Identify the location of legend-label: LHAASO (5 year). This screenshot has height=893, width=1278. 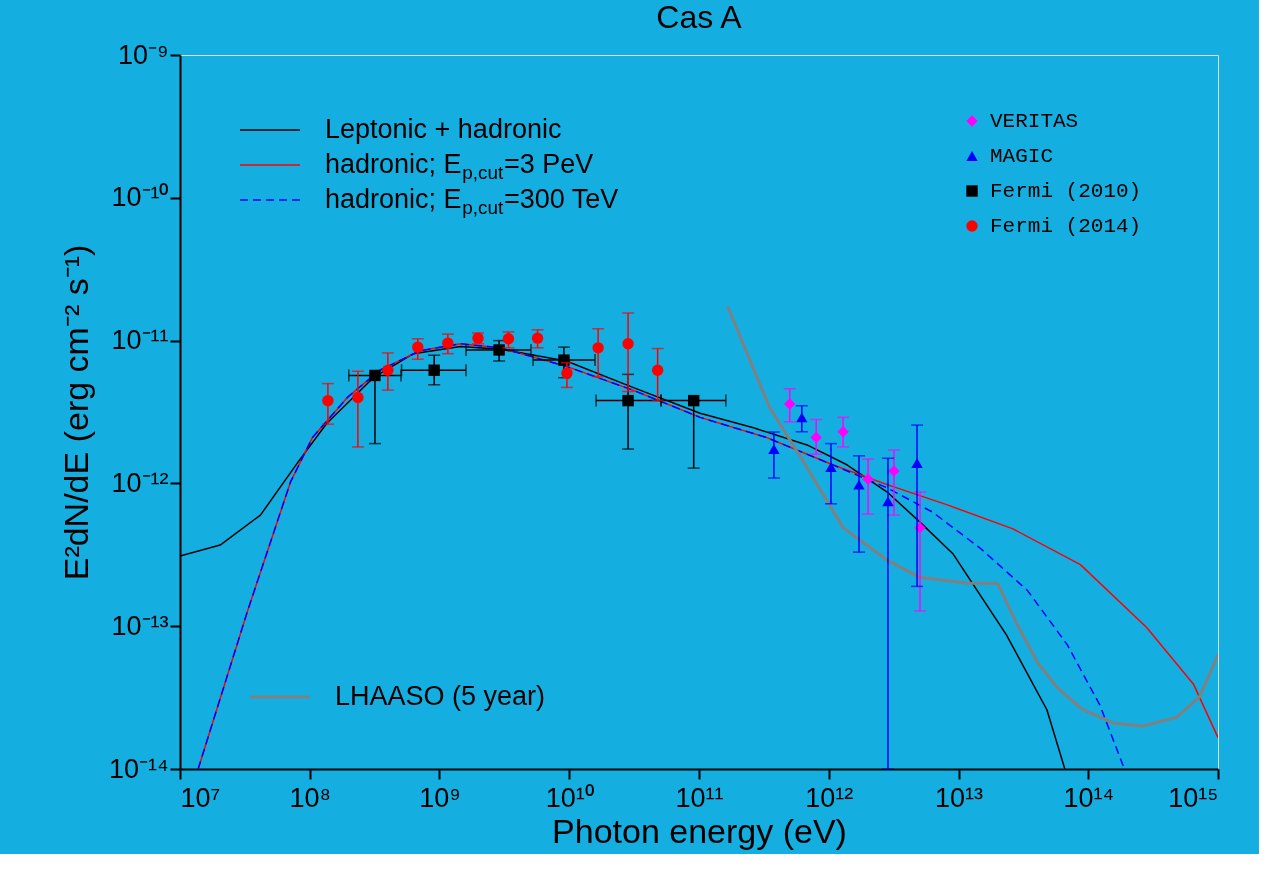
(440, 696).